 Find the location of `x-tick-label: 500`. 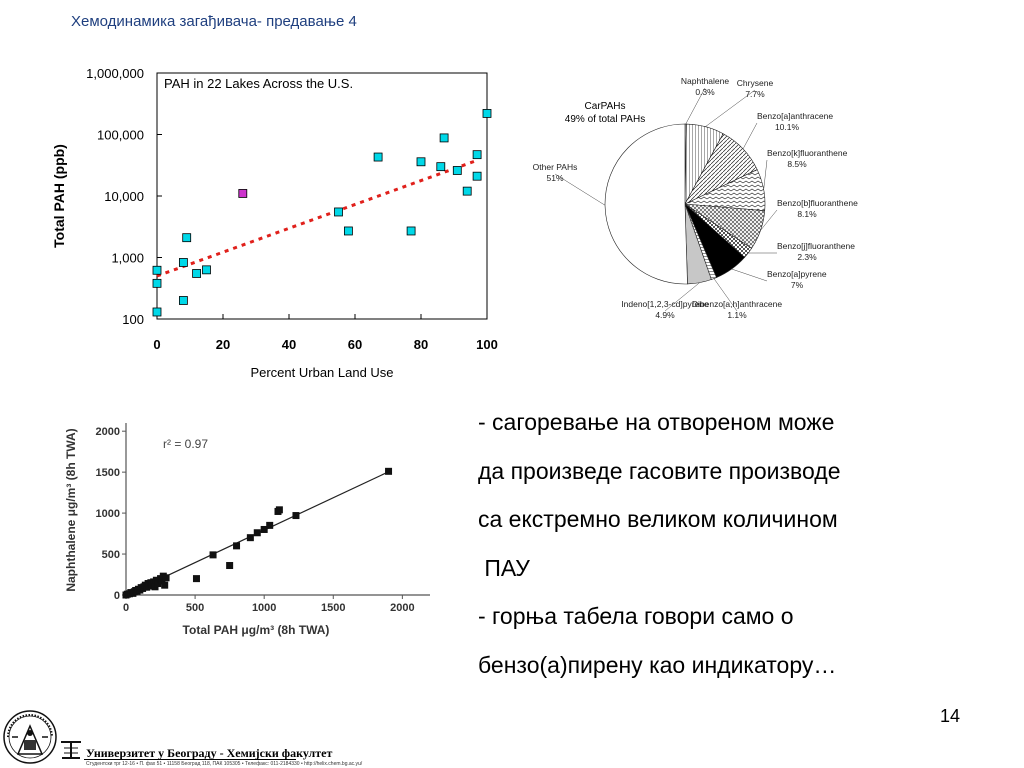

x-tick-label: 500 is located at coordinates (195, 608).